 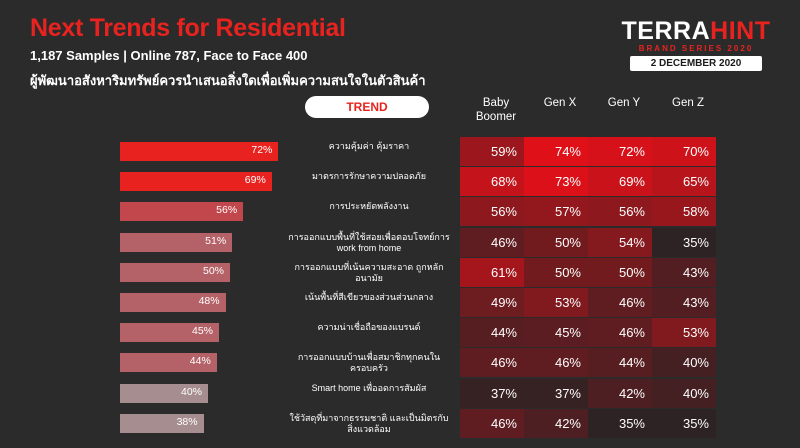 I want to click on overall-bar-label: 56%, so click(x=227, y=210).